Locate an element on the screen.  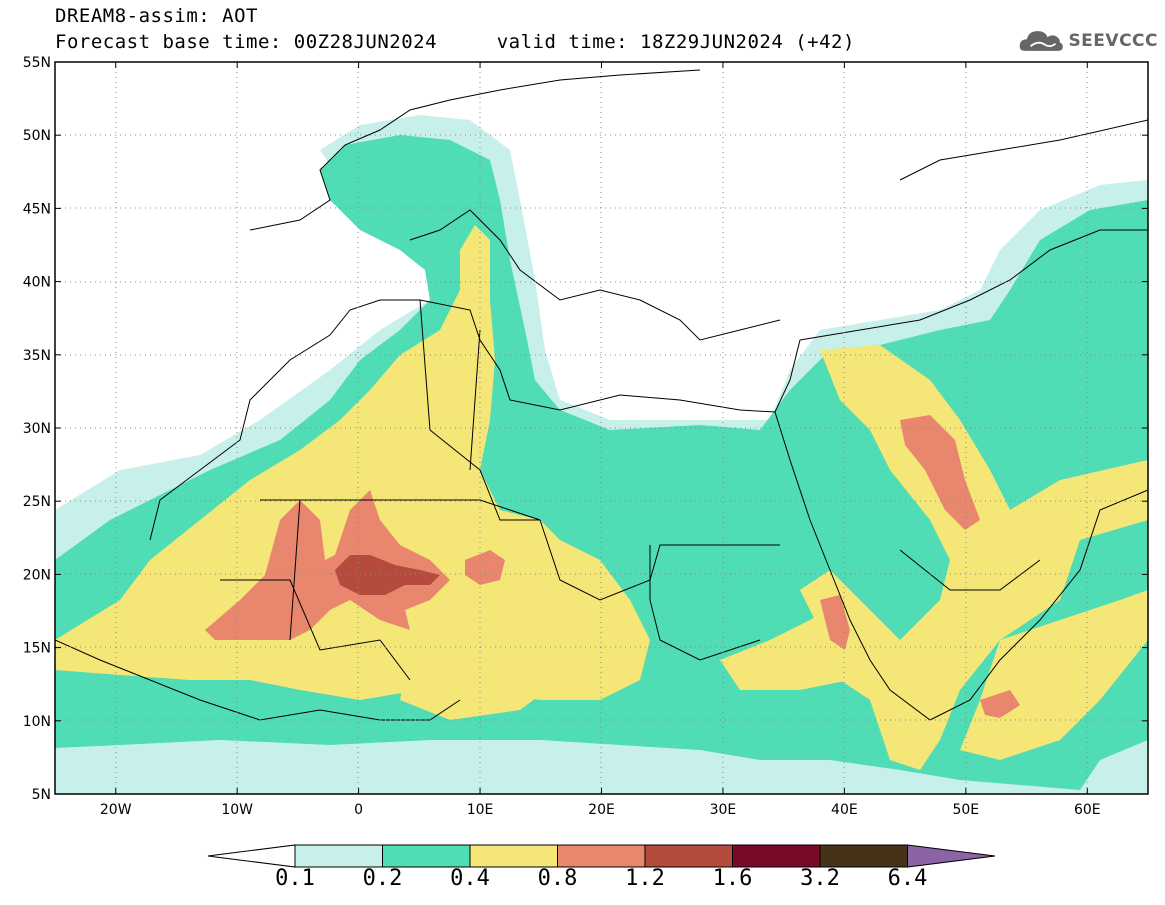
colorbar-label: 1.2 is located at coordinates (645, 878).